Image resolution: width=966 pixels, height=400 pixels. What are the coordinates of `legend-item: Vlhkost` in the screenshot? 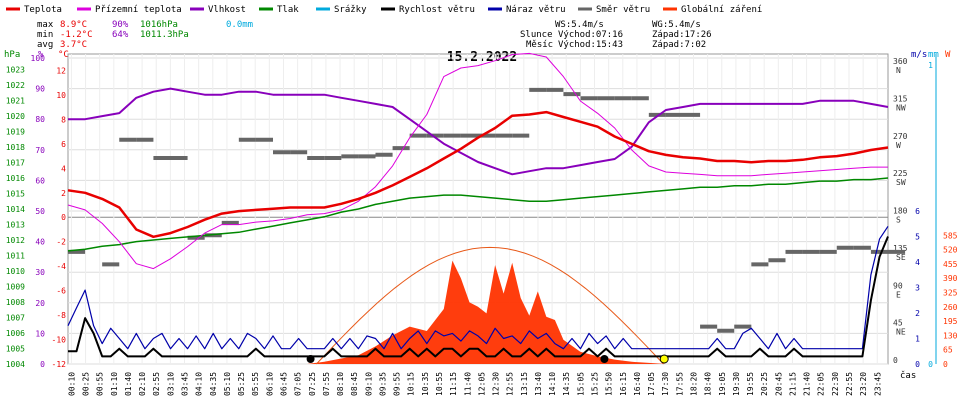 It's located at (218, 10).